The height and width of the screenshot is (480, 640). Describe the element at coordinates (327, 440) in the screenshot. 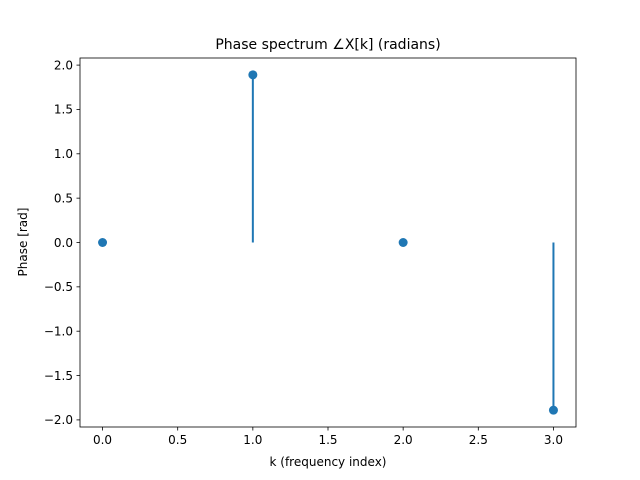

I see `x-tick-label: 1.5` at that location.